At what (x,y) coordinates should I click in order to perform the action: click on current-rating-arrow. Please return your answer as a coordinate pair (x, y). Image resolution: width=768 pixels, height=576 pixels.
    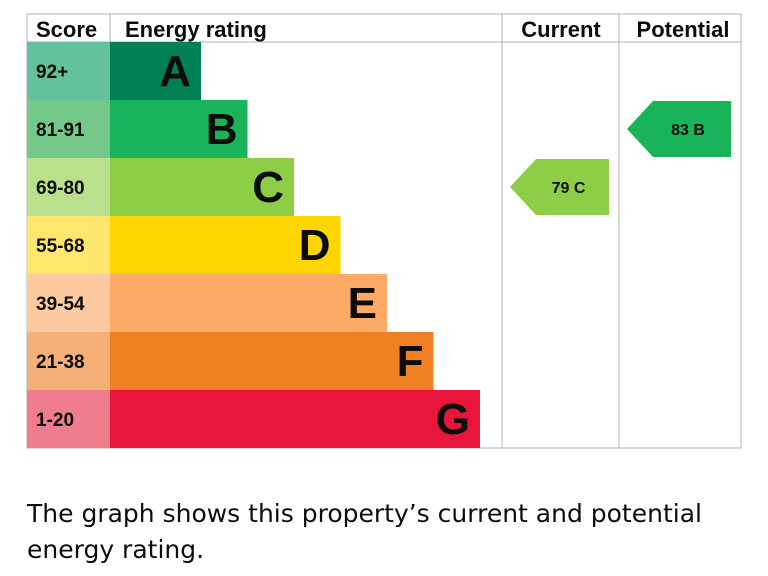
    Looking at the image, I should click on (559, 187).